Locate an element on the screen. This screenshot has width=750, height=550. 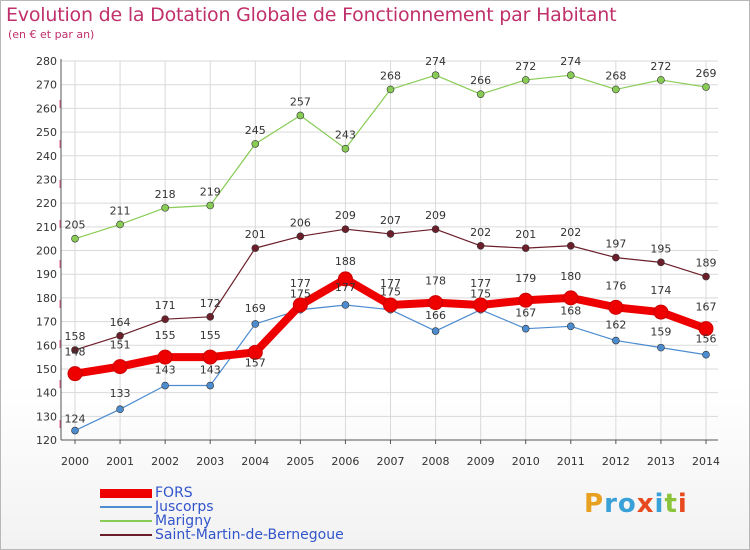
data-label-1: 169 is located at coordinates (255, 308).